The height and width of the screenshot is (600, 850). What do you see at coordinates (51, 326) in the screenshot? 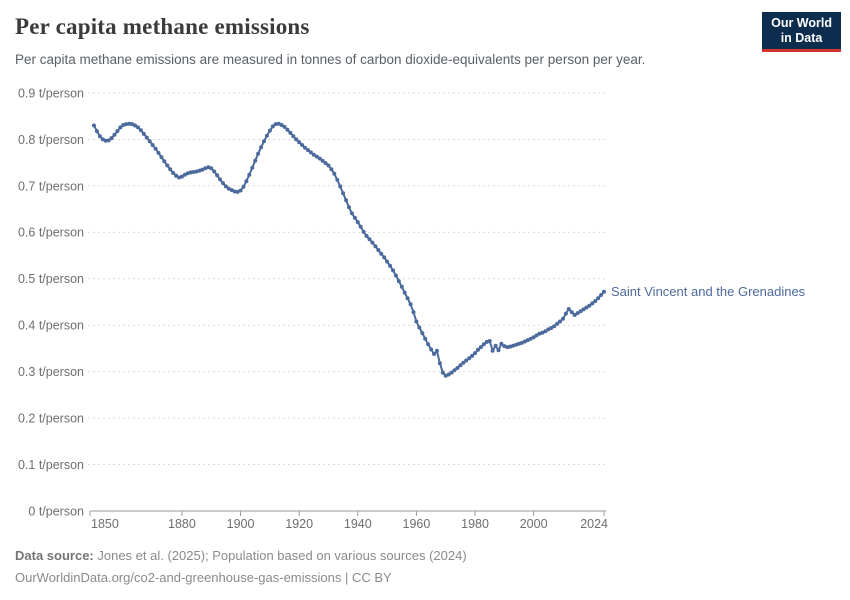
I see `y-axis-tick-label: 0.4 t/person` at bounding box center [51, 326].